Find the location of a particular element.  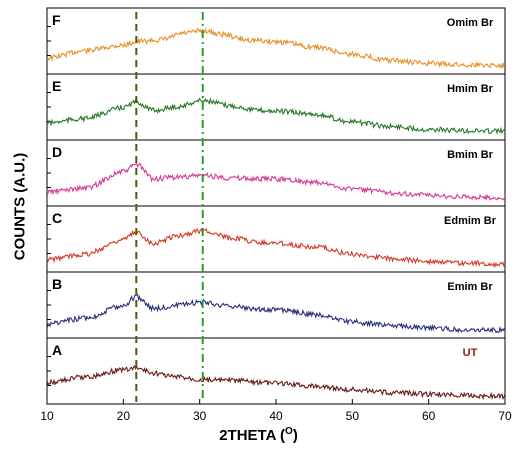

panel-letter: B is located at coordinates (57, 284).